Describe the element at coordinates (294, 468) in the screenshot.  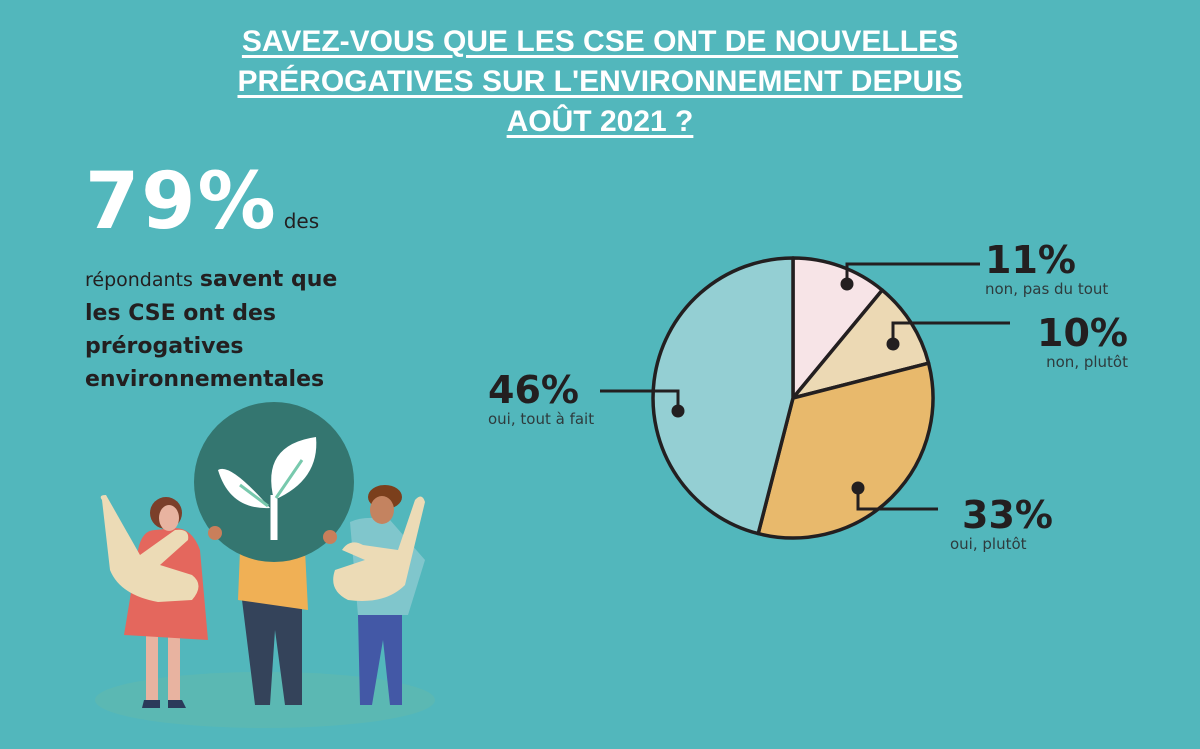
I see `leaf-right` at that location.